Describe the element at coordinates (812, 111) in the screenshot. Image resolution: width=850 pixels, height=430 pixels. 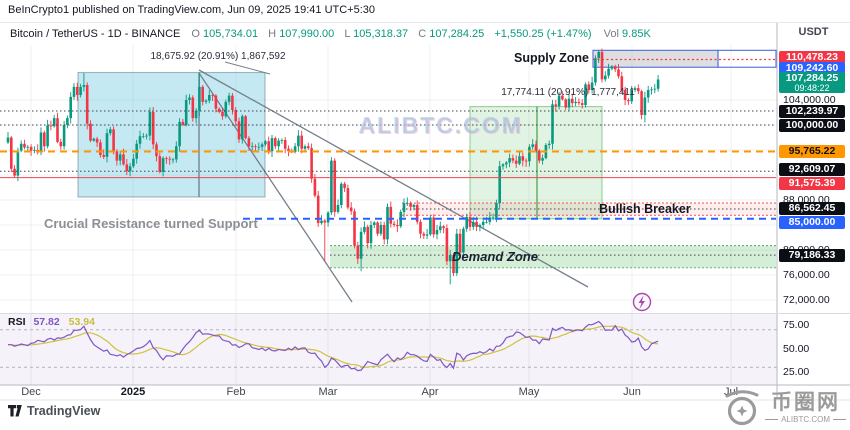
I see `price-level-label: 102,239.97` at that location.